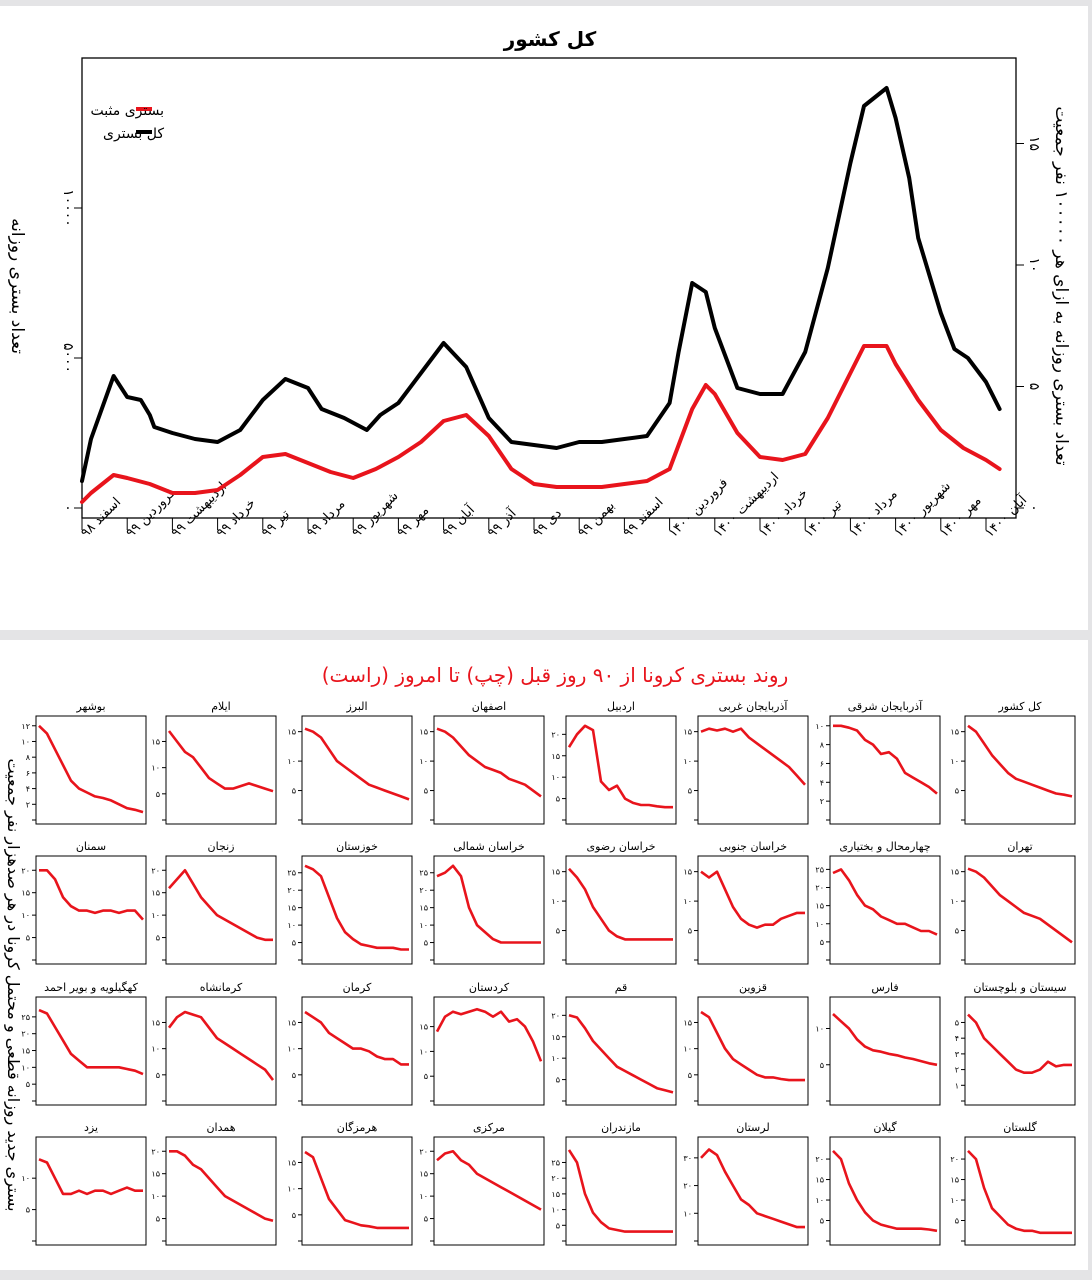 This screenshot has height=1280, width=1092. What do you see at coordinates (547, 523) in the screenshot?
I see `x-tick-label: دی ۹۹` at bounding box center [547, 523].